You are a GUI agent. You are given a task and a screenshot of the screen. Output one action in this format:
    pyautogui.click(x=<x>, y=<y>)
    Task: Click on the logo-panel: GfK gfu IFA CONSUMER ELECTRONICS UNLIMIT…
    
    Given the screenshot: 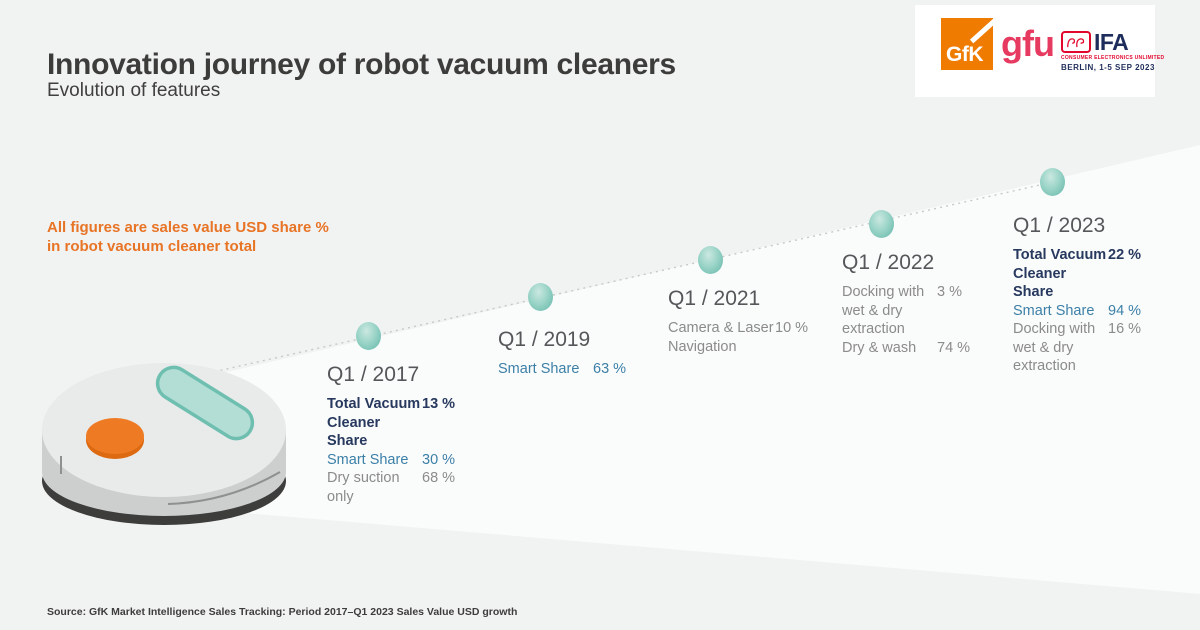 What is the action you would take?
    pyautogui.click(x=1040, y=51)
    